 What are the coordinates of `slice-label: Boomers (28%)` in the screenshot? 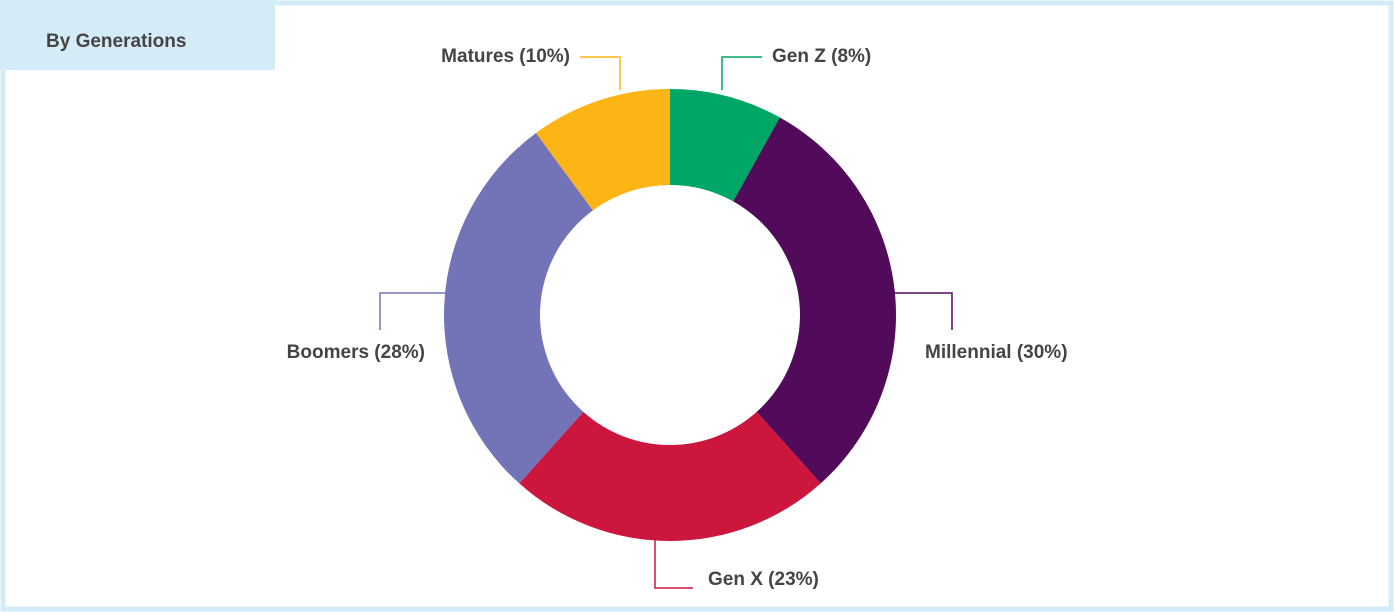 It's located at (356, 352).